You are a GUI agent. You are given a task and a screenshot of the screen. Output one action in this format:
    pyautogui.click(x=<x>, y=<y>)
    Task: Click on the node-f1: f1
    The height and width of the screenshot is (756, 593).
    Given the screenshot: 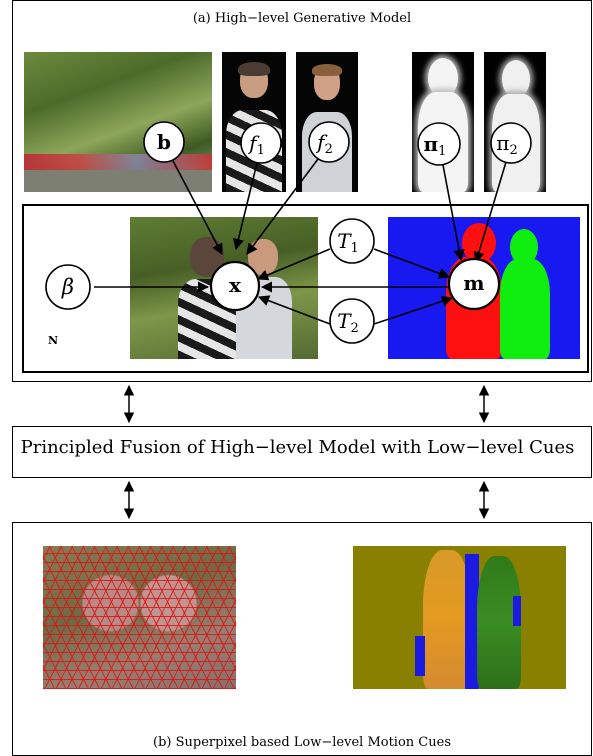 What is the action you would take?
    pyautogui.click(x=261, y=143)
    